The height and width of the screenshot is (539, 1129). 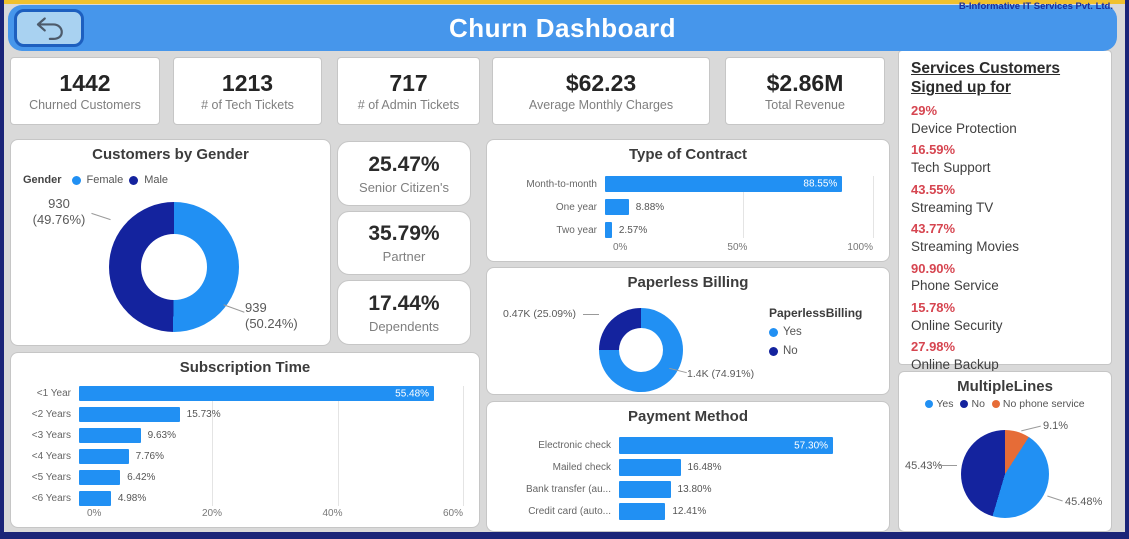 I want to click on chart-title: Payment Method, so click(x=687, y=416).